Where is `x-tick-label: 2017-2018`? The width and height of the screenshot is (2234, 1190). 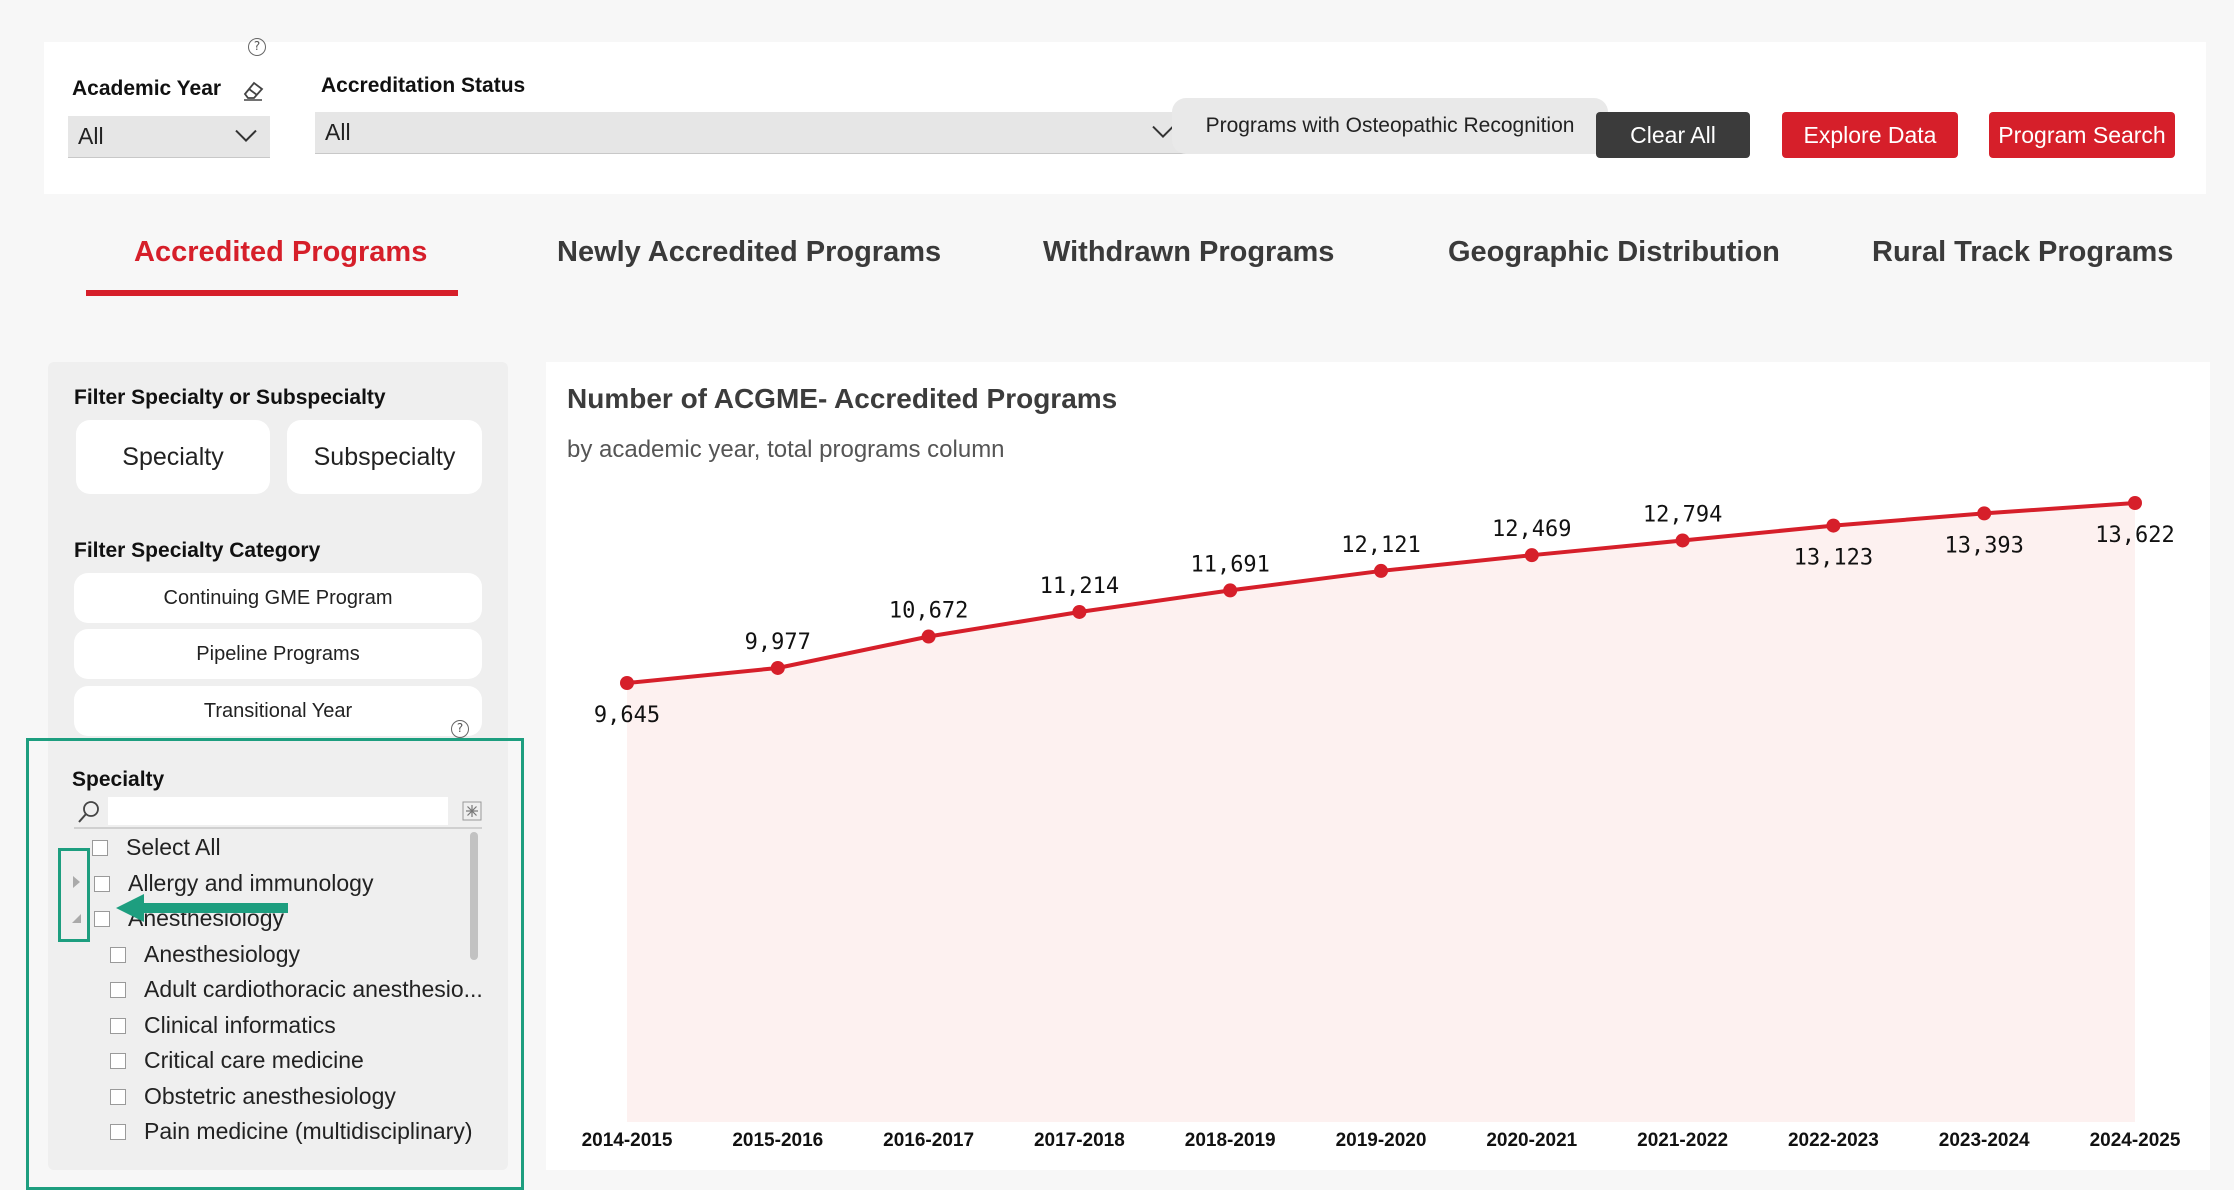
x-tick-label: 2017-2018 is located at coordinates (1079, 1140).